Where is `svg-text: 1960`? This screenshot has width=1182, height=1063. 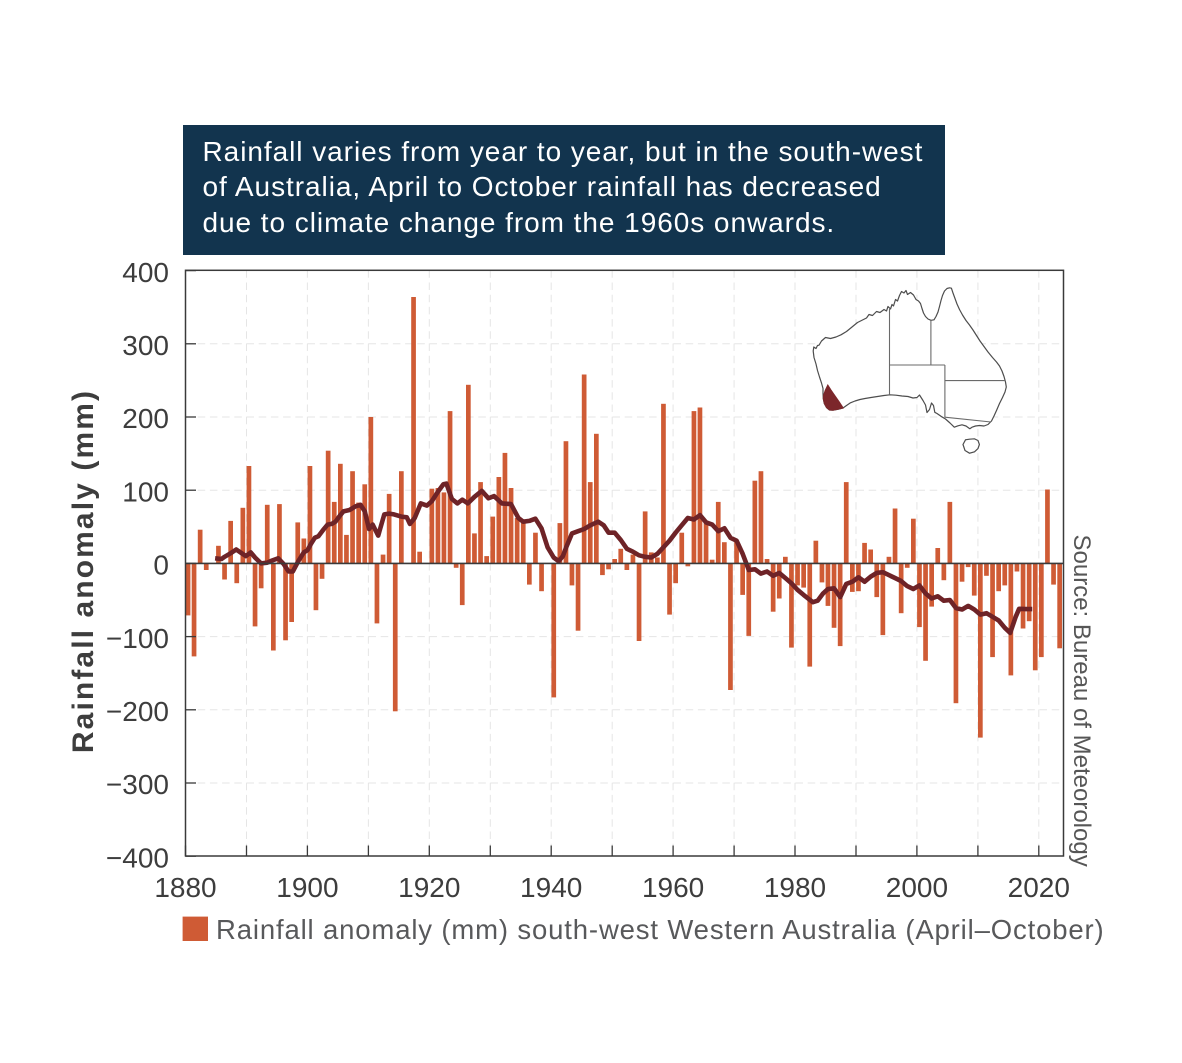
svg-text: 1960 is located at coordinates (673, 887).